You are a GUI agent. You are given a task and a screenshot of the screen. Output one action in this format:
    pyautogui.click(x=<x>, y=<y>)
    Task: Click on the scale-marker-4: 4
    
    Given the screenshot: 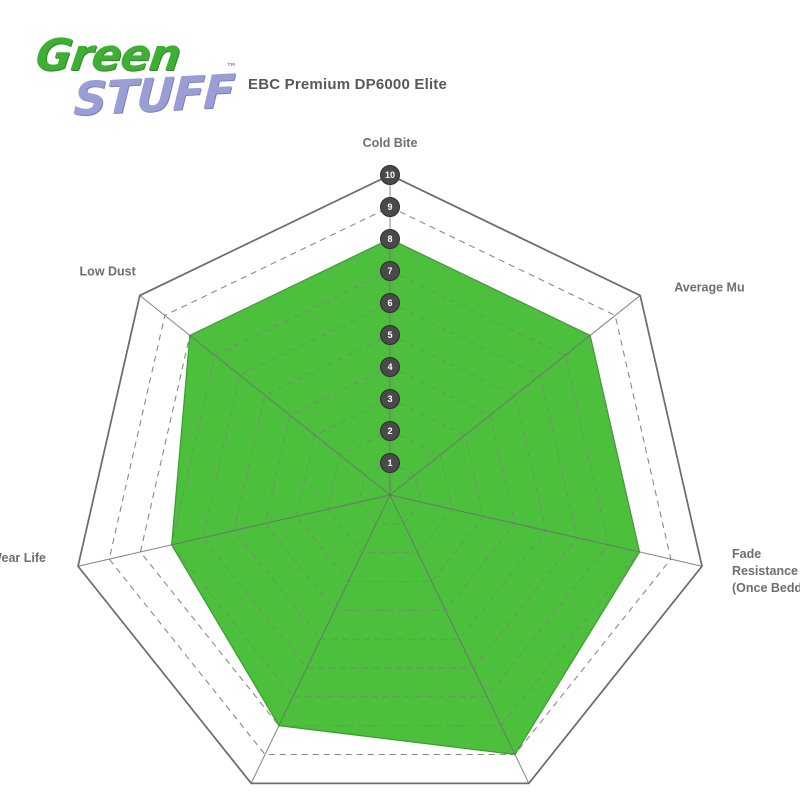 What is the action you would take?
    pyautogui.click(x=390, y=367)
    